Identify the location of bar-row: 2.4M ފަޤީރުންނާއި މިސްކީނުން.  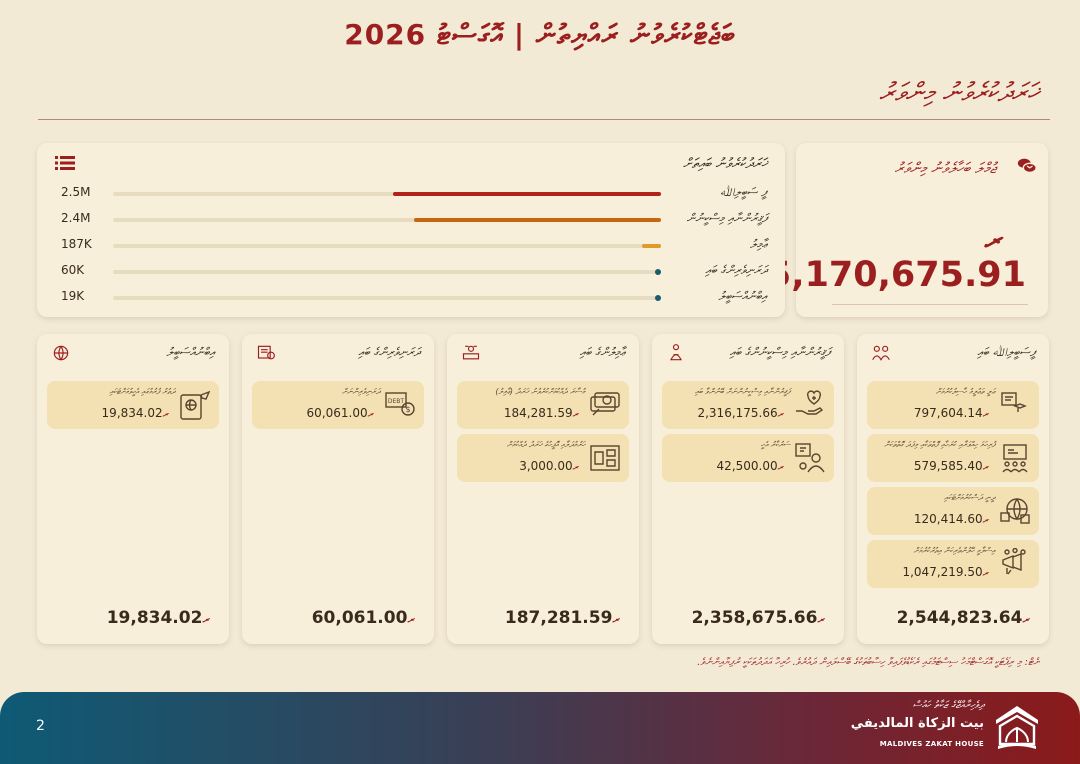
(411, 219).